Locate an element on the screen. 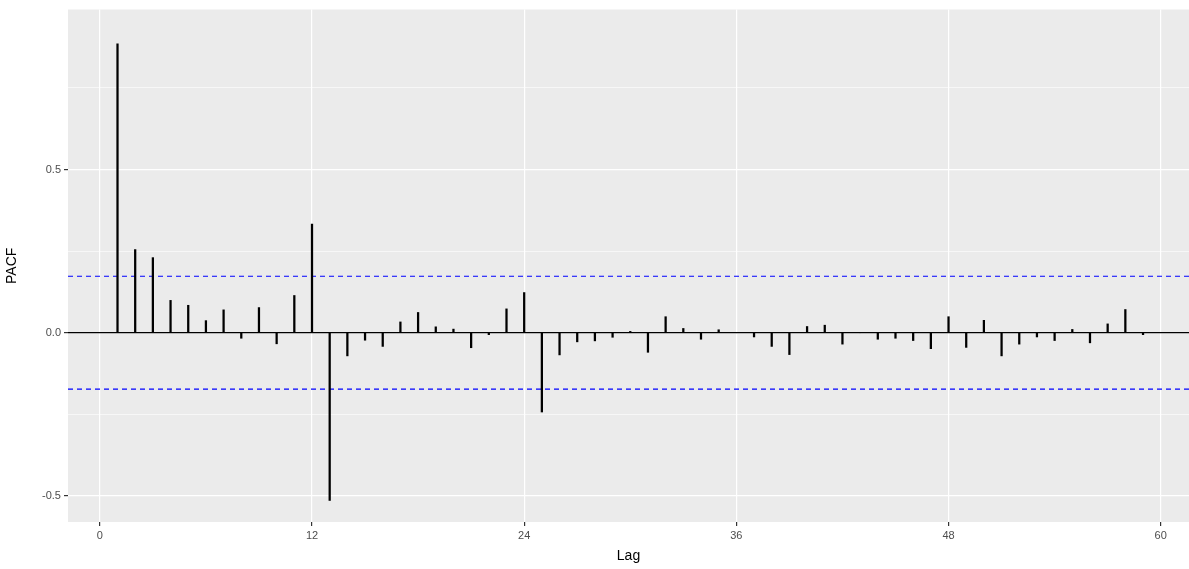  x-tick-label: 48 is located at coordinates (948, 534).